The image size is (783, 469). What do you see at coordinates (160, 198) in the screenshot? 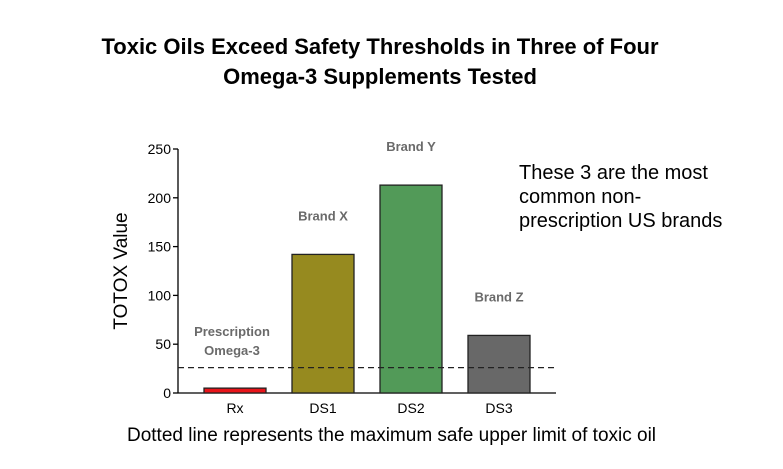
I see `y-tick-label: 200` at bounding box center [160, 198].